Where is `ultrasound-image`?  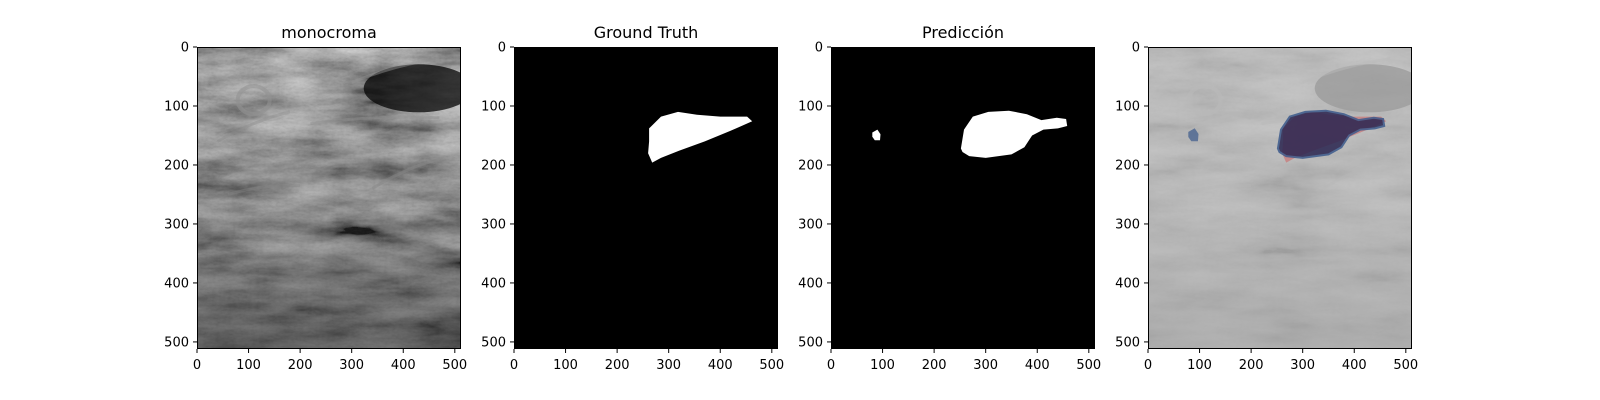 ultrasound-image is located at coordinates (329, 198).